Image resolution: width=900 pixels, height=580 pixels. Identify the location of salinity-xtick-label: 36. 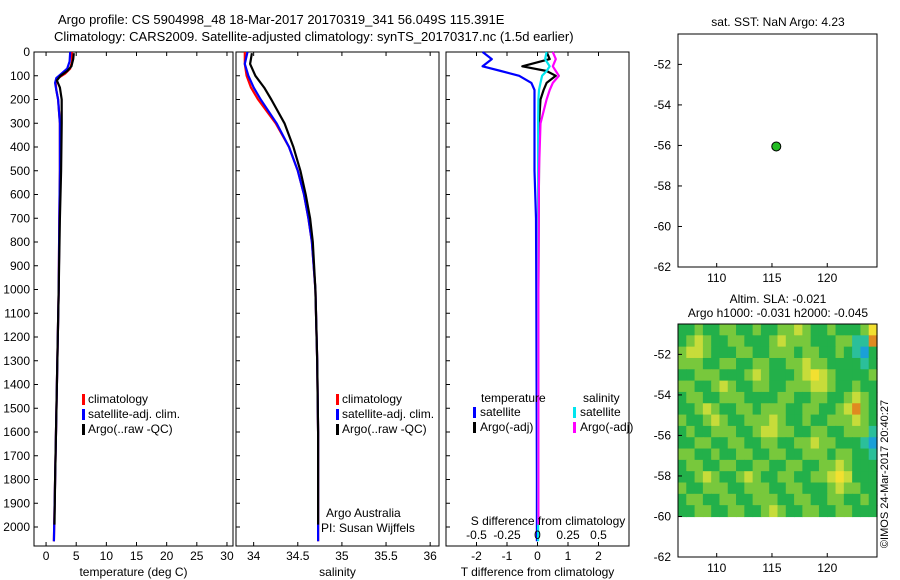
(430, 556).